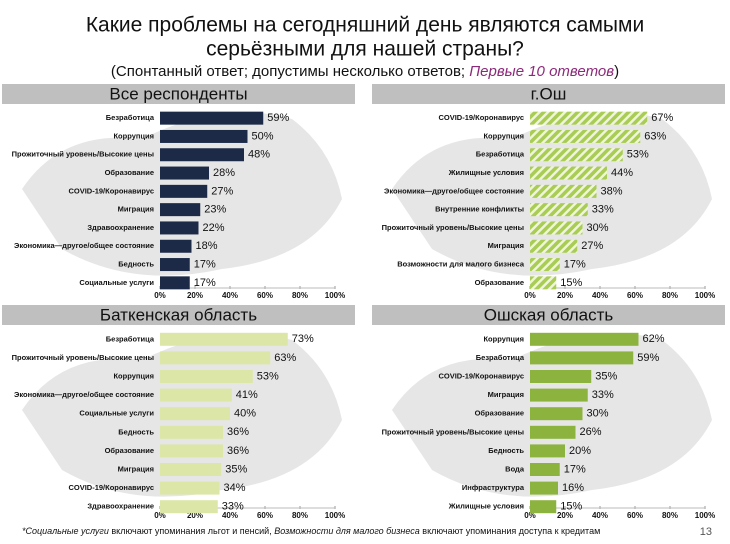 Image resolution: width=730 pixels, height=544 pixels. What do you see at coordinates (654, 339) in the screenshot?
I see `value-label: 62%` at bounding box center [654, 339].